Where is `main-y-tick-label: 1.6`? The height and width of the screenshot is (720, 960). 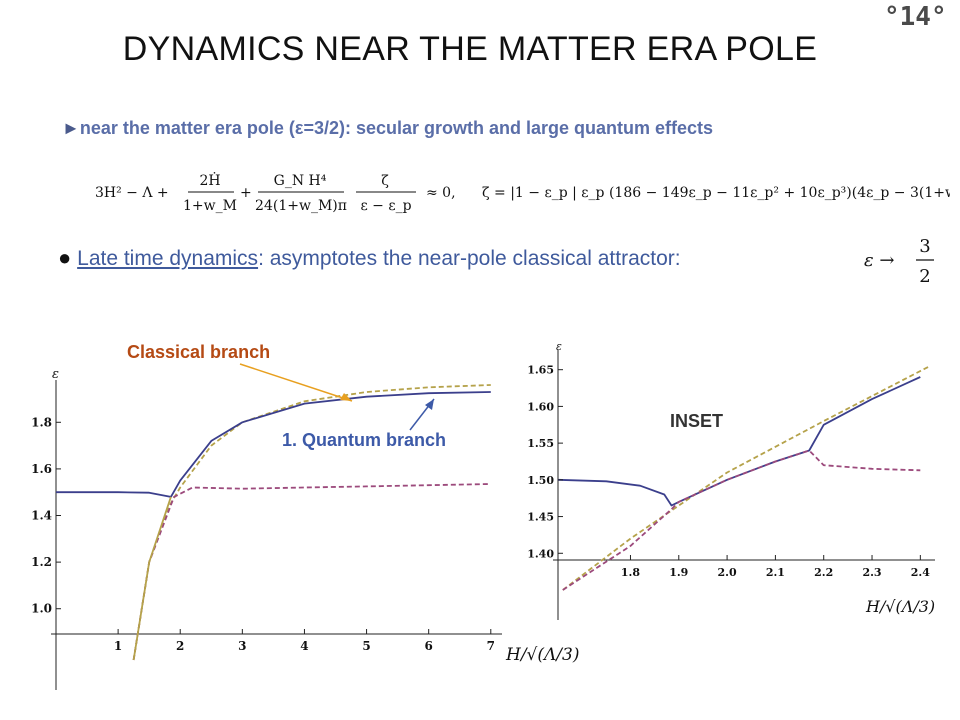
main-y-tick-label: 1.6 is located at coordinates (41, 469).